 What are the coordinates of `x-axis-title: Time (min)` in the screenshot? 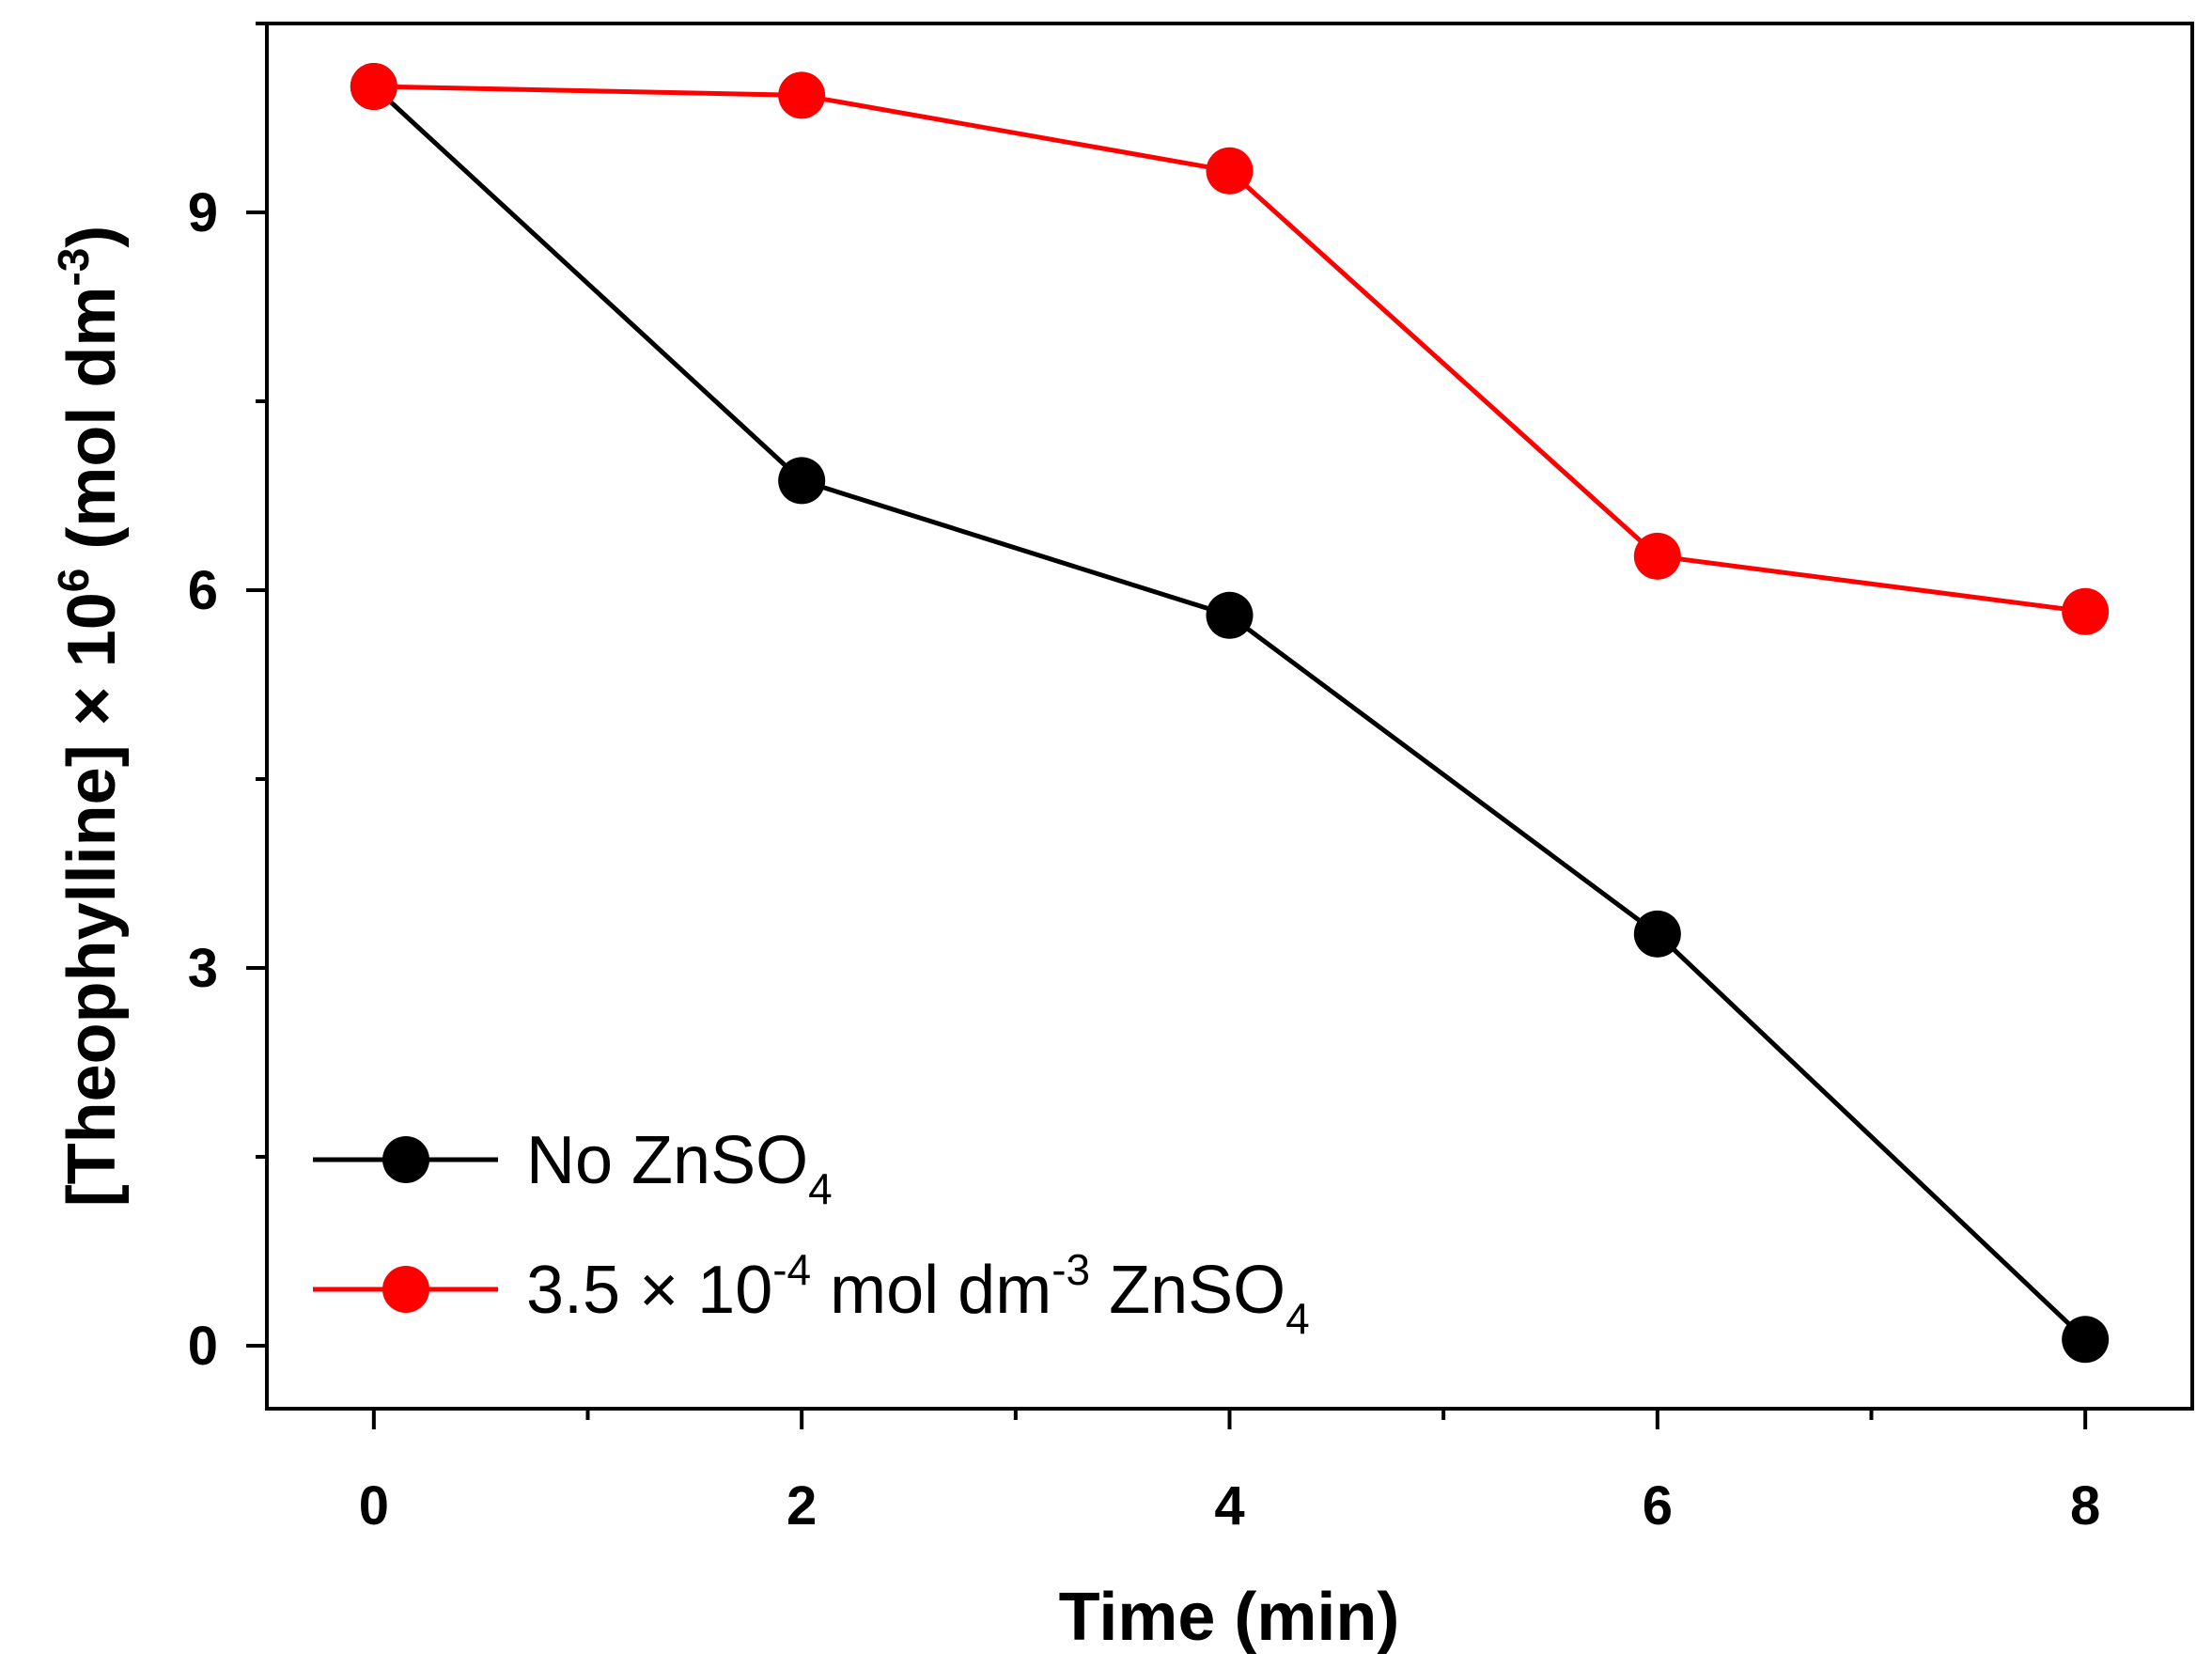 It's located at (1229, 1618).